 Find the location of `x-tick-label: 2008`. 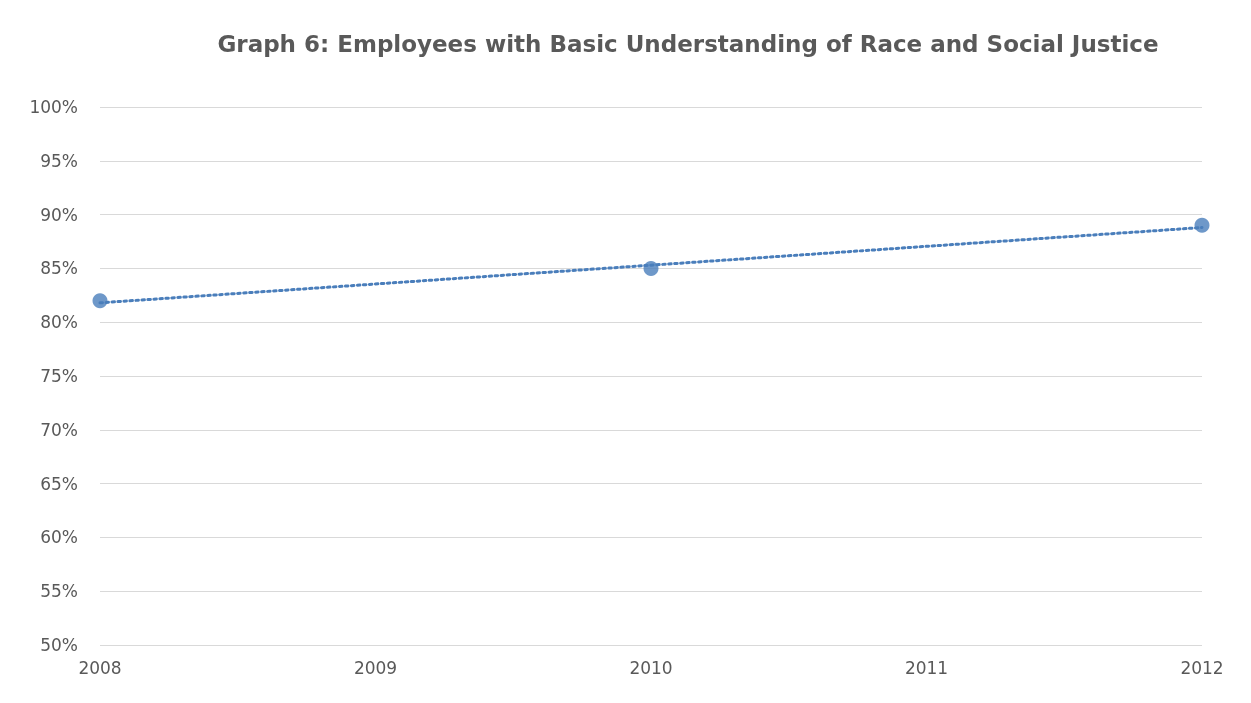

x-tick-label: 2008 is located at coordinates (100, 667).